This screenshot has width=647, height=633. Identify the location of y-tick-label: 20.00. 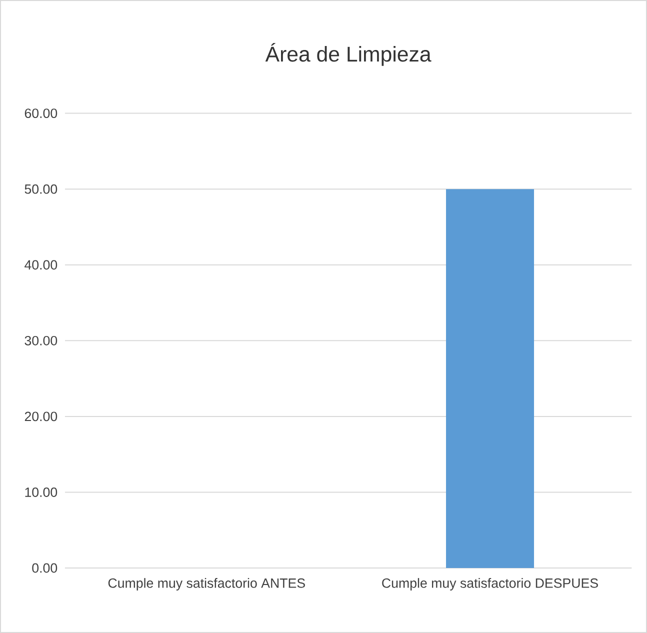
(41, 417).